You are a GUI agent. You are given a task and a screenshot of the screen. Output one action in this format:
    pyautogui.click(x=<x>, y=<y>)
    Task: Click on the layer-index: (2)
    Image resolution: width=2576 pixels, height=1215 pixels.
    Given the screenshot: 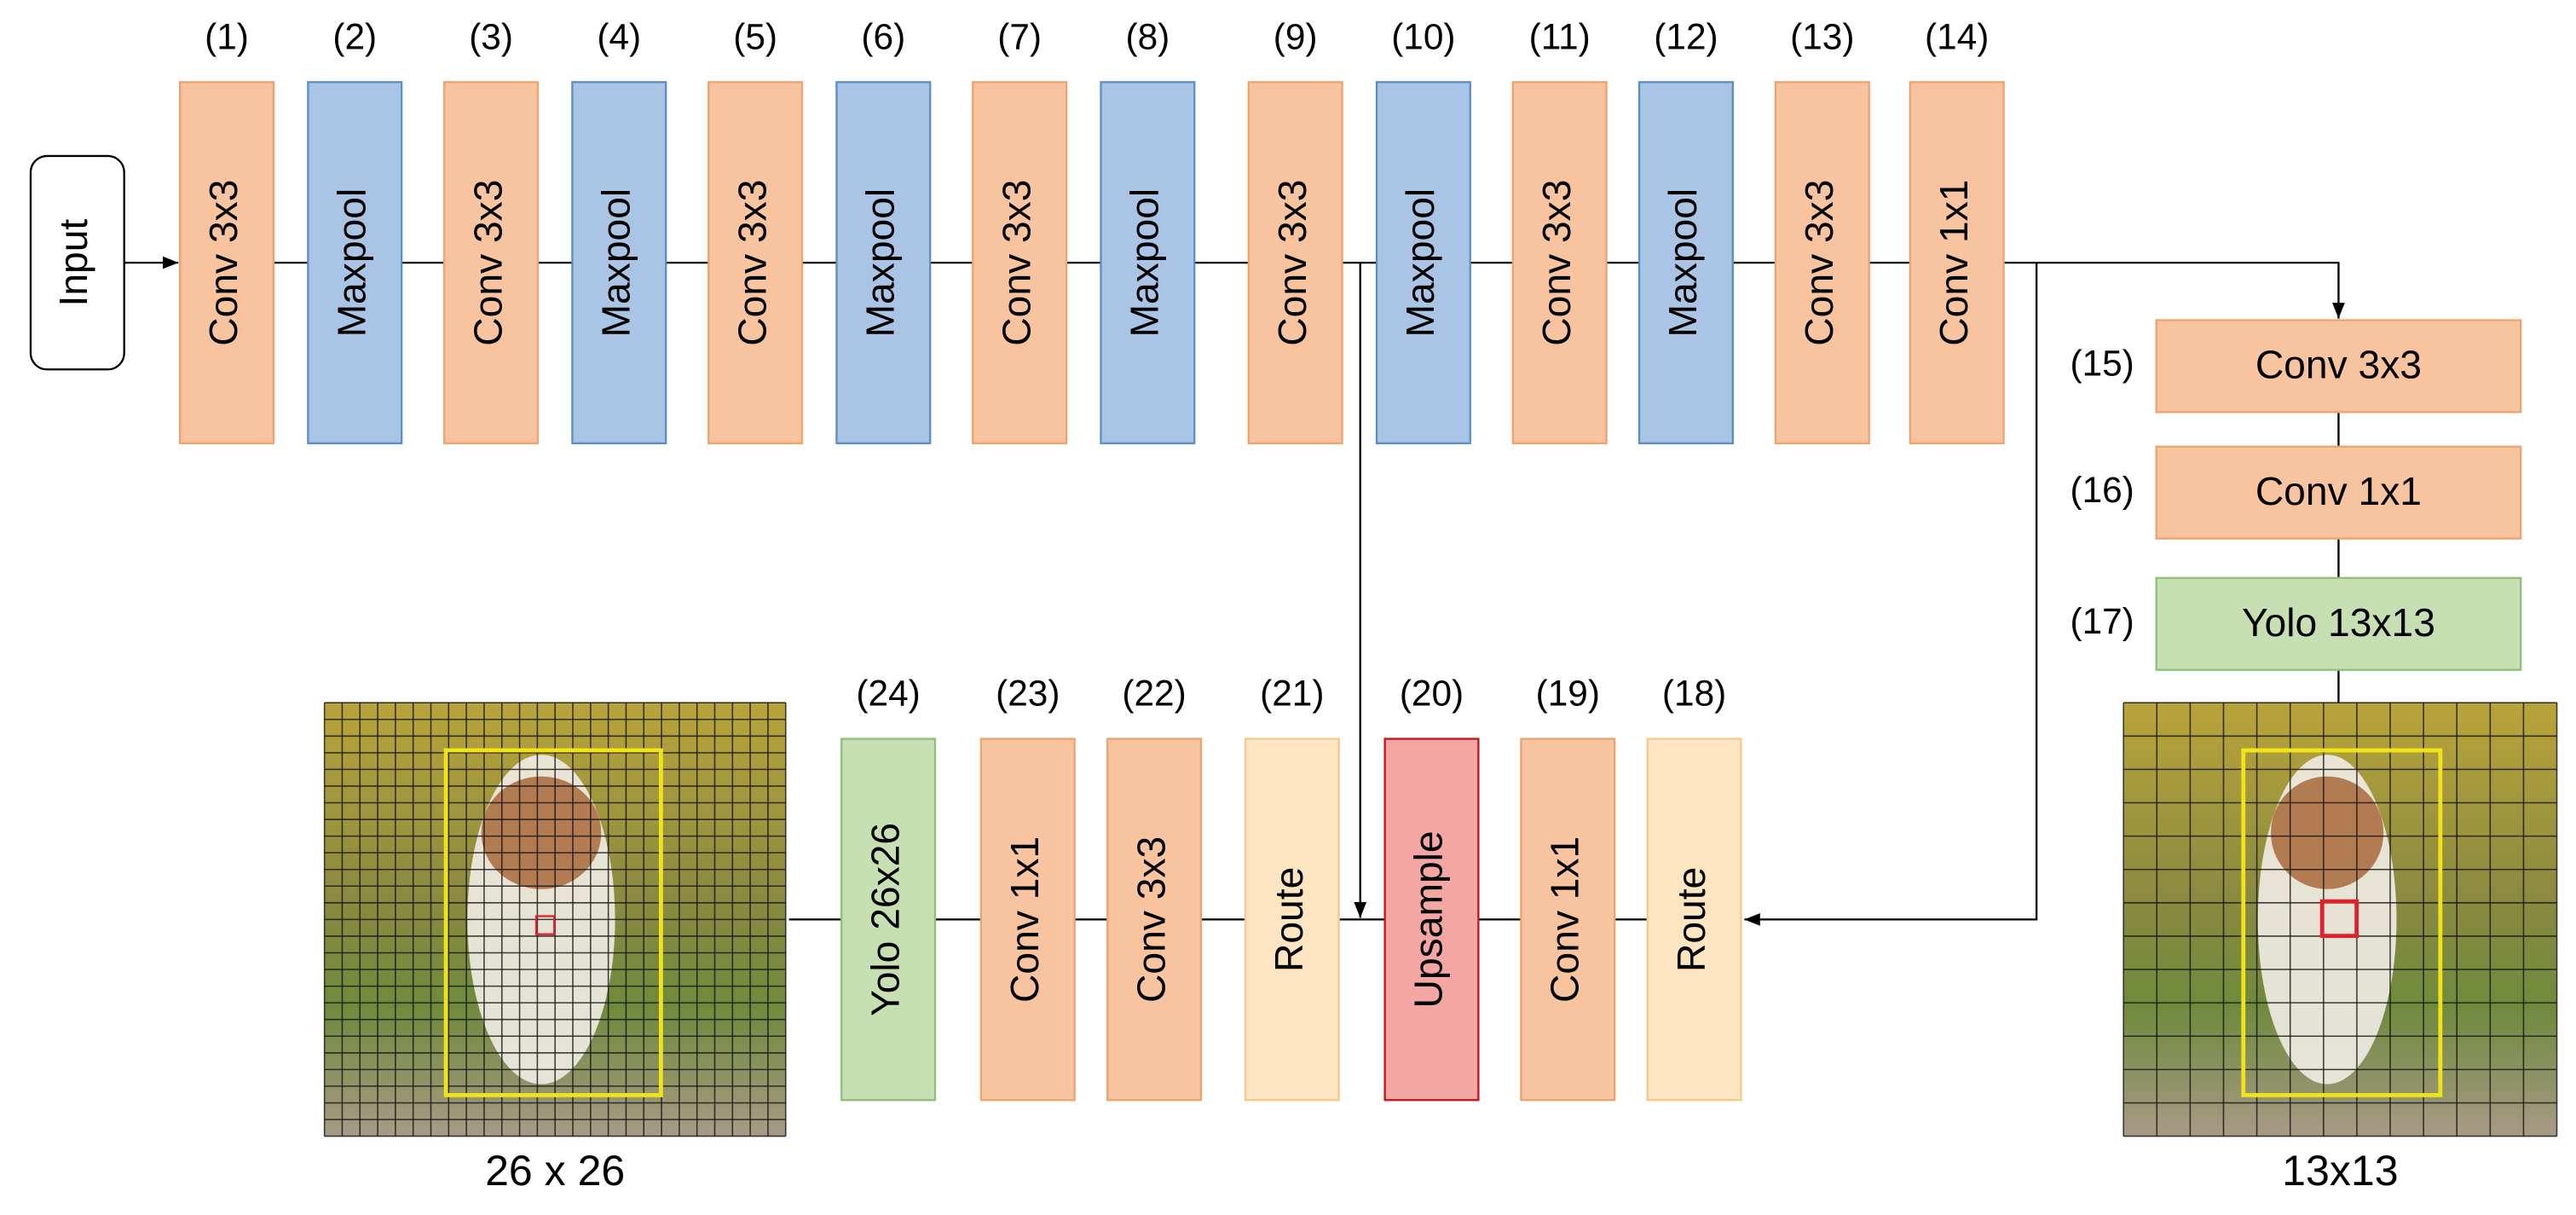 What is the action you would take?
    pyautogui.click(x=354, y=36)
    